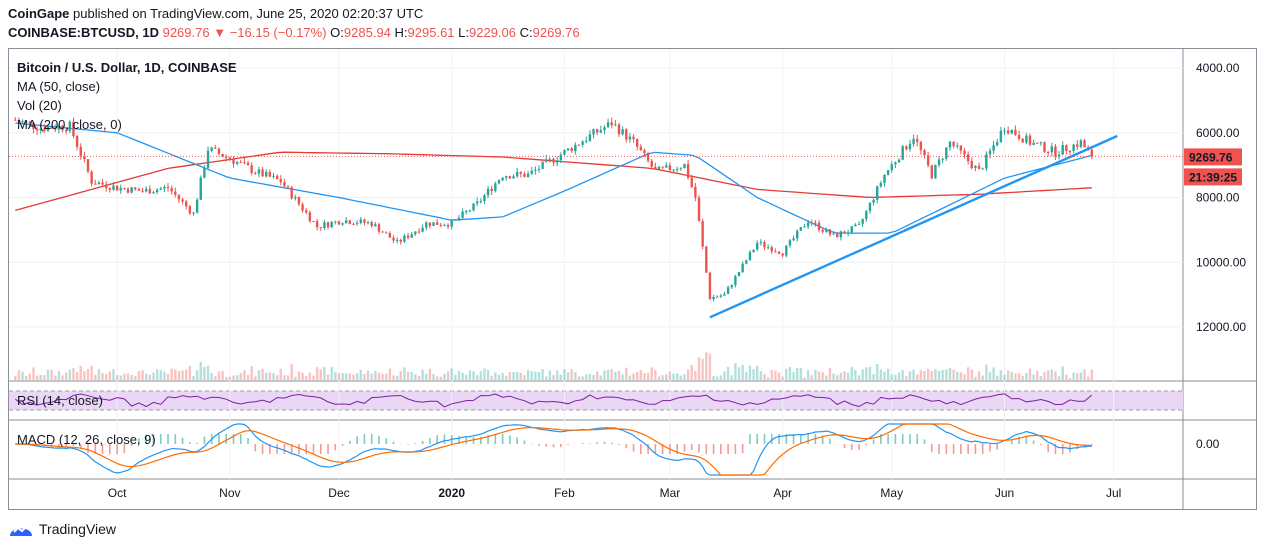 The image size is (1265, 549). I want to click on countdown-tag, so click(1213, 177).